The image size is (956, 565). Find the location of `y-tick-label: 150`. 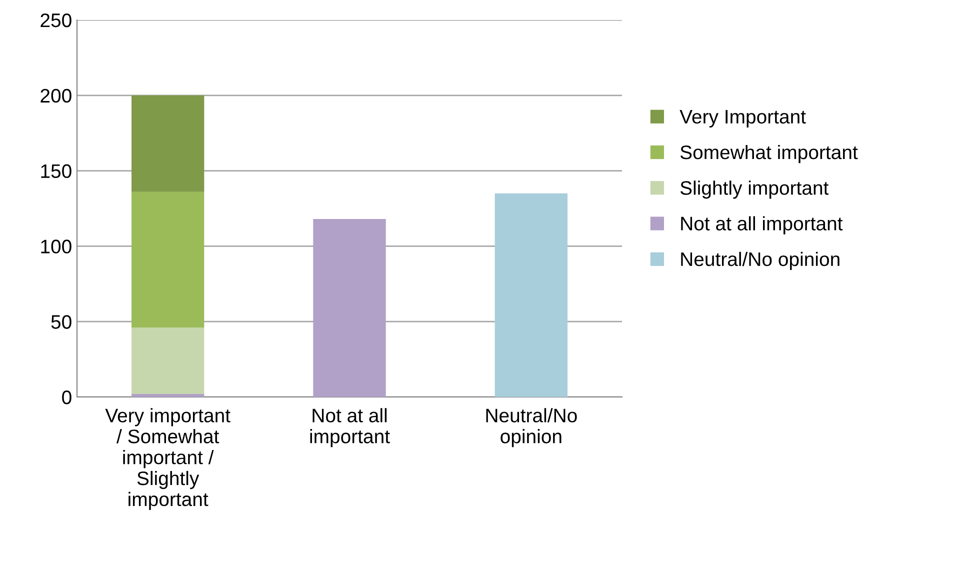

y-tick-label: 150 is located at coordinates (56, 171).